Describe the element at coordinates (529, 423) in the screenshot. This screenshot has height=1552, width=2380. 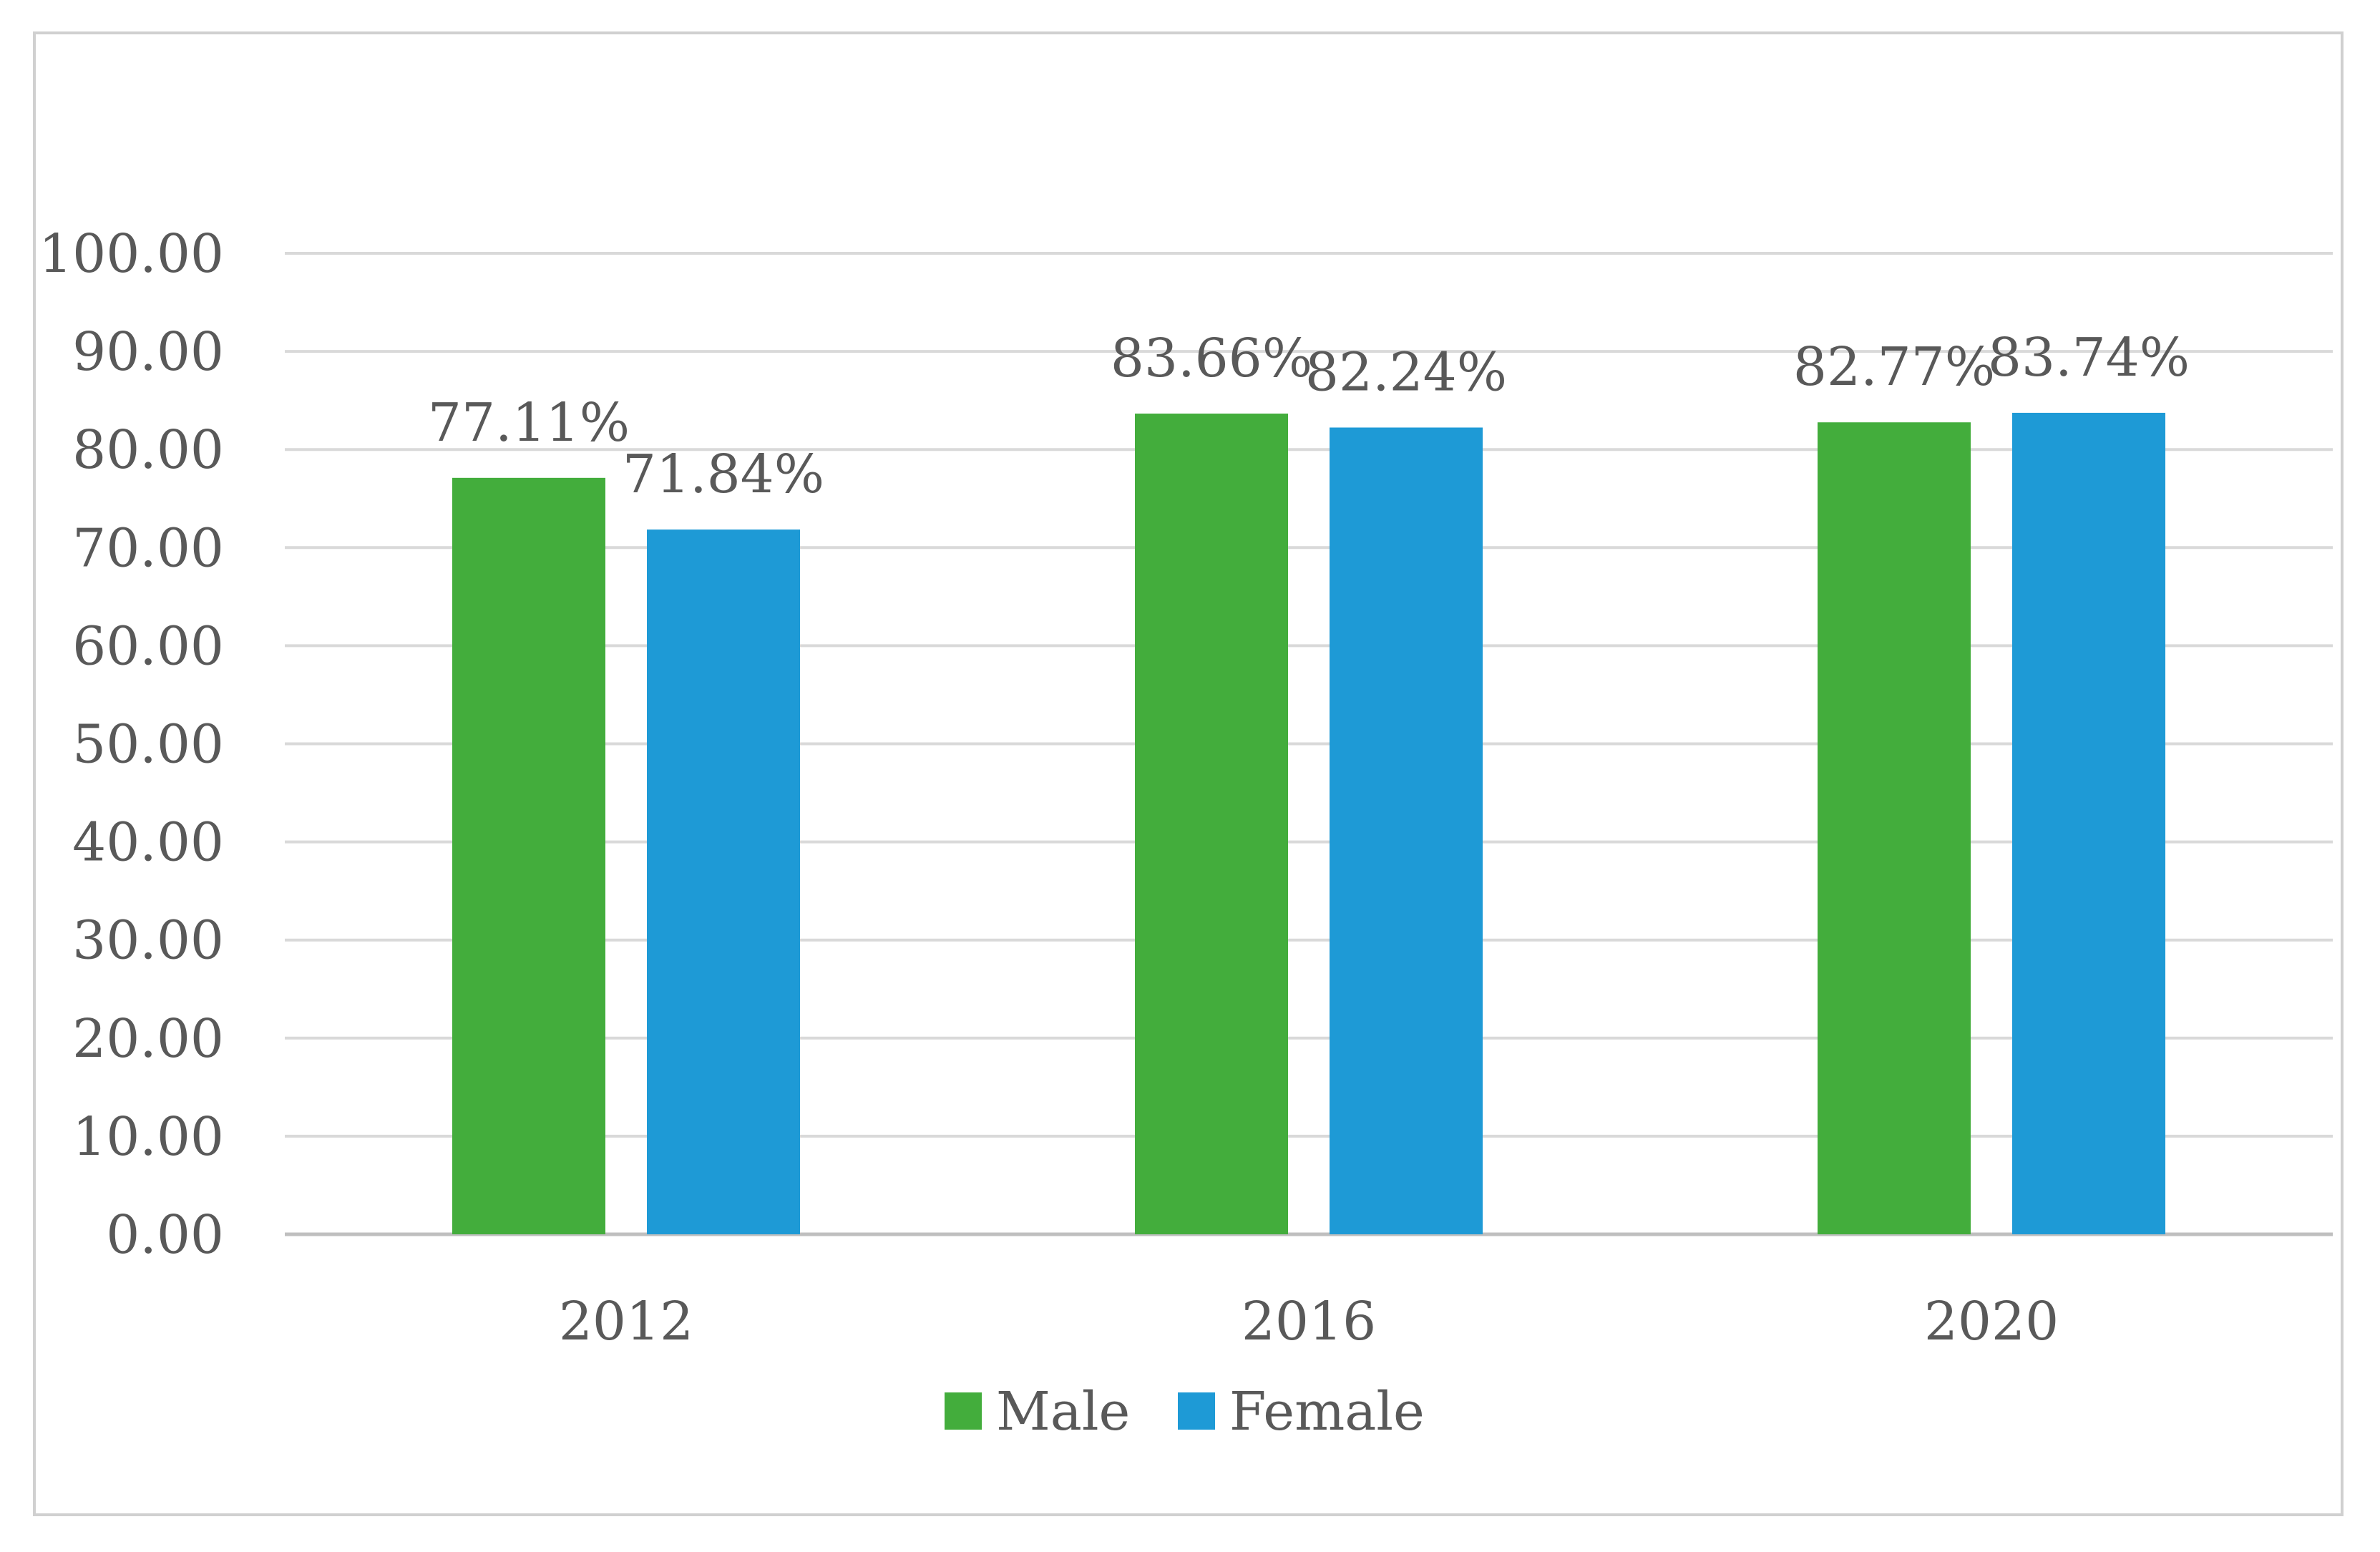
I see `data-label: 77.11%` at that location.